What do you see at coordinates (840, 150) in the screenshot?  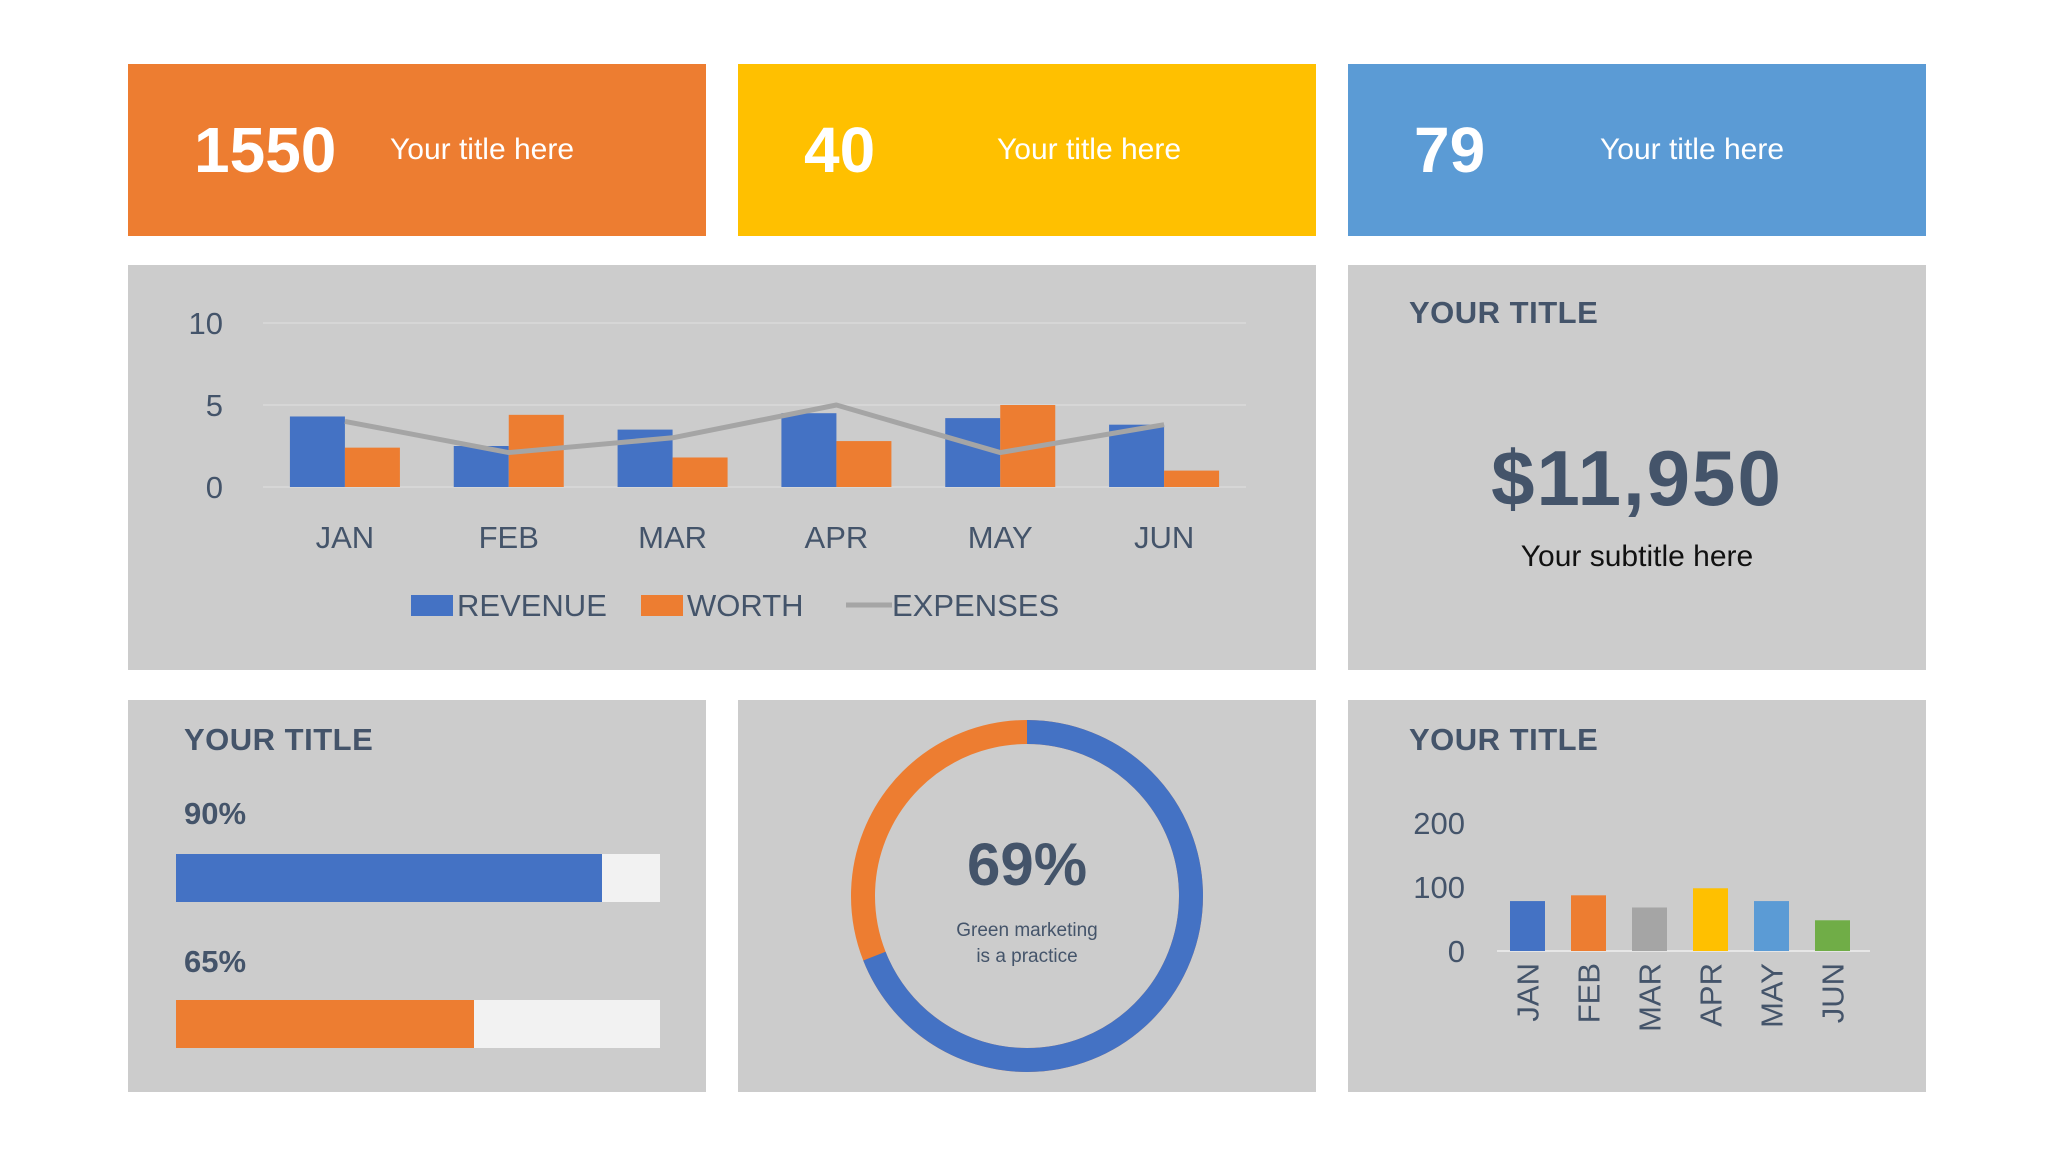 I see `kpi-value: 40` at bounding box center [840, 150].